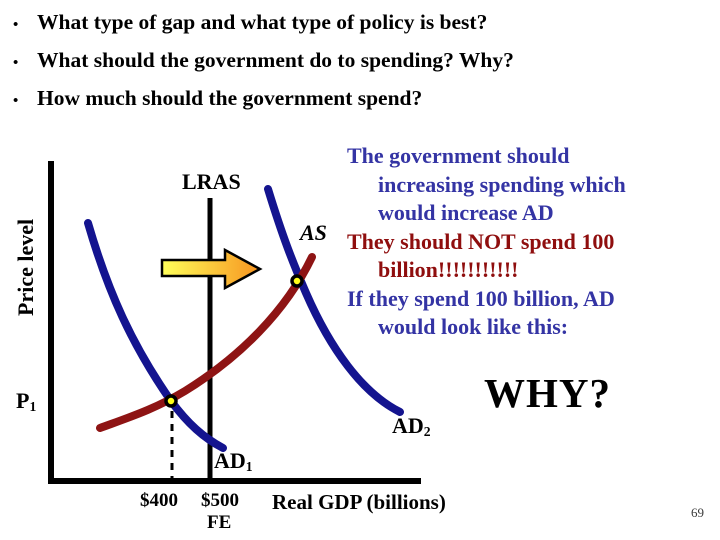 This screenshot has height=540, width=720. I want to click on note-line: If they spend 100 billion, AD, so click(481, 298).